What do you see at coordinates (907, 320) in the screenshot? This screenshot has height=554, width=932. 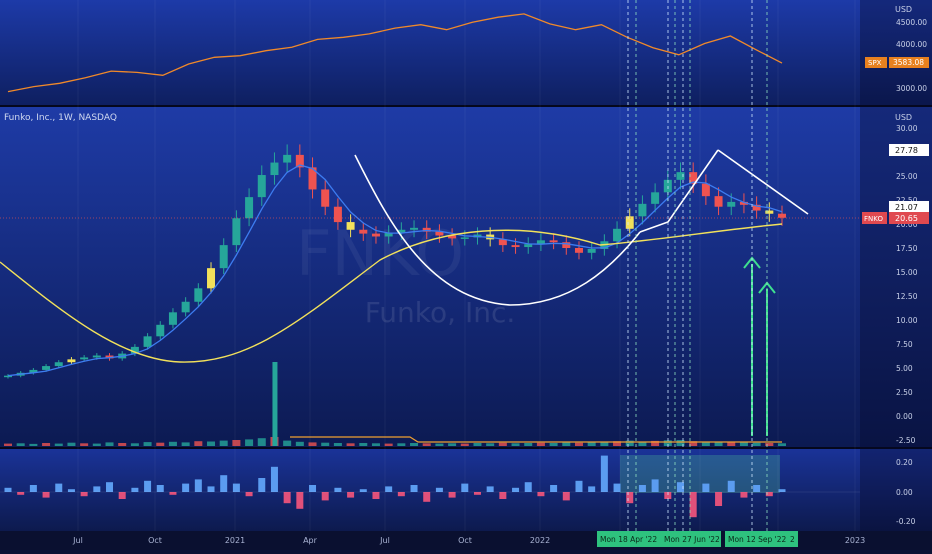 I see `price-y-tick-7: 10.00` at bounding box center [907, 320].